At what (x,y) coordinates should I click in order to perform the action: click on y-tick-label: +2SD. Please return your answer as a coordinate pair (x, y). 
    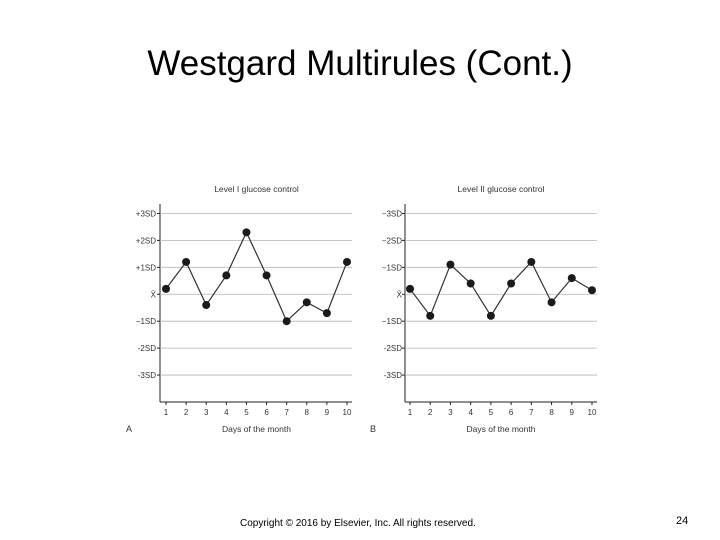
    Looking at the image, I should click on (146, 240).